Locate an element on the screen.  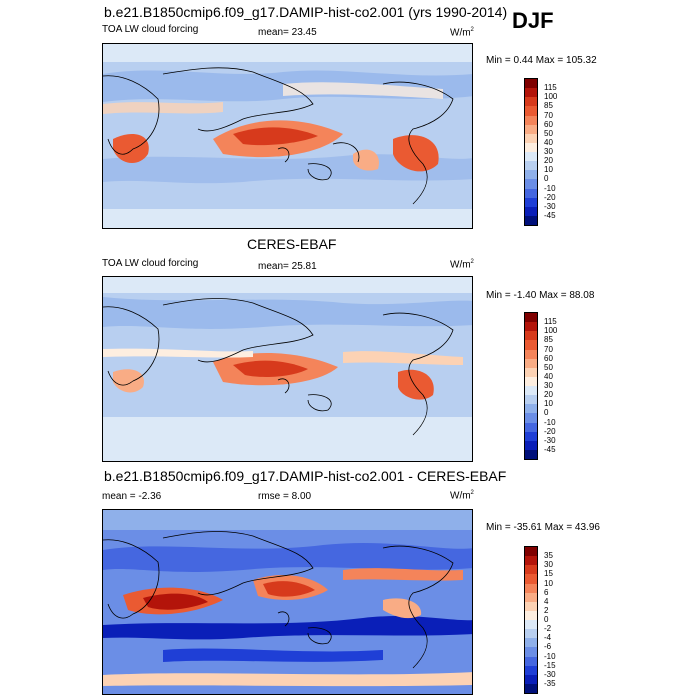
panel3-colorbar-tick-label: 2 is located at coordinates (546, 610).